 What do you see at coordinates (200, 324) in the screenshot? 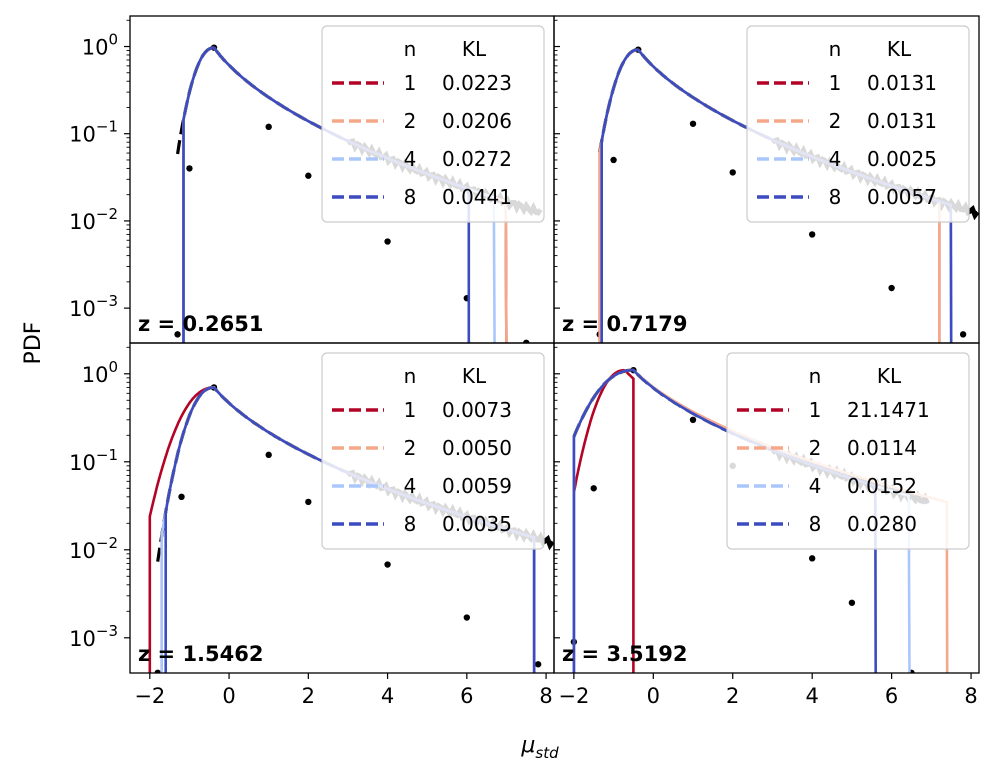
I see `panel-z-label: z = 0.2651` at bounding box center [200, 324].